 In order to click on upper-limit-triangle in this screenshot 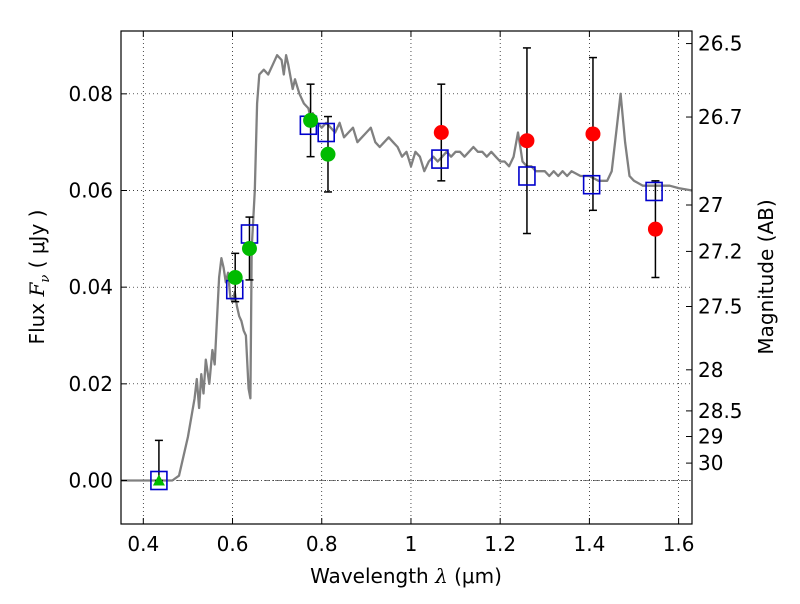, I will do `click(158, 480)`.